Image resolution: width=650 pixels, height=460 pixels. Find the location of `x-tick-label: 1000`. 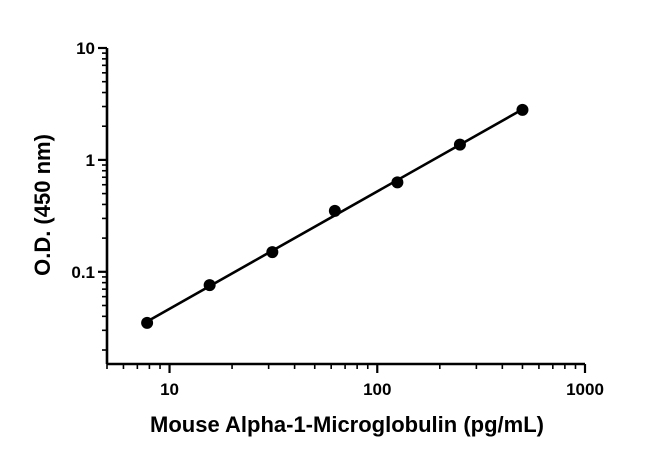

x-tick-label: 1000 is located at coordinates (585, 389).